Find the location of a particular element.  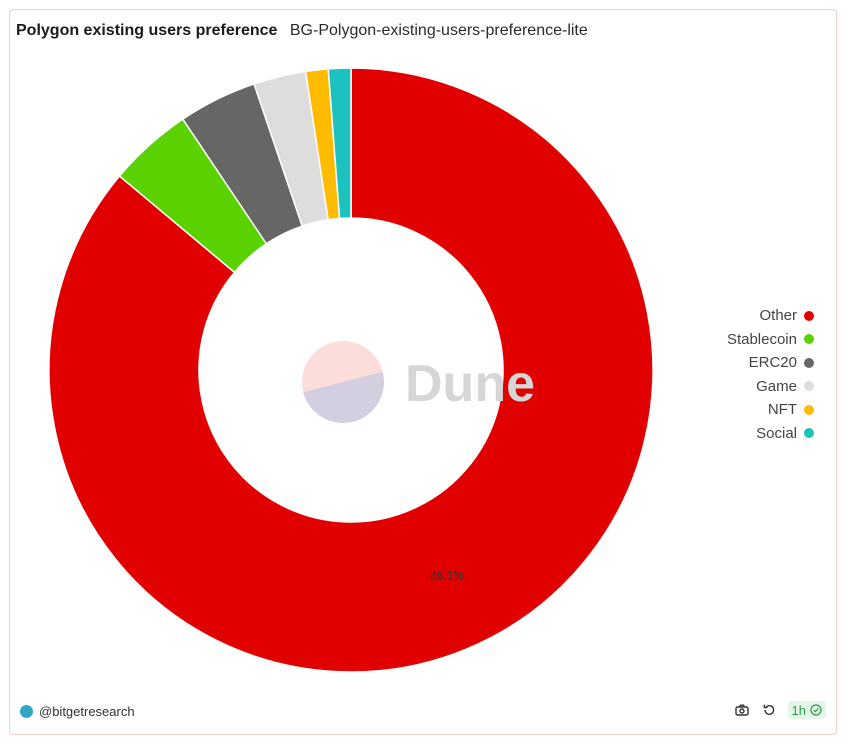

legend-label: NFT is located at coordinates (782, 410).